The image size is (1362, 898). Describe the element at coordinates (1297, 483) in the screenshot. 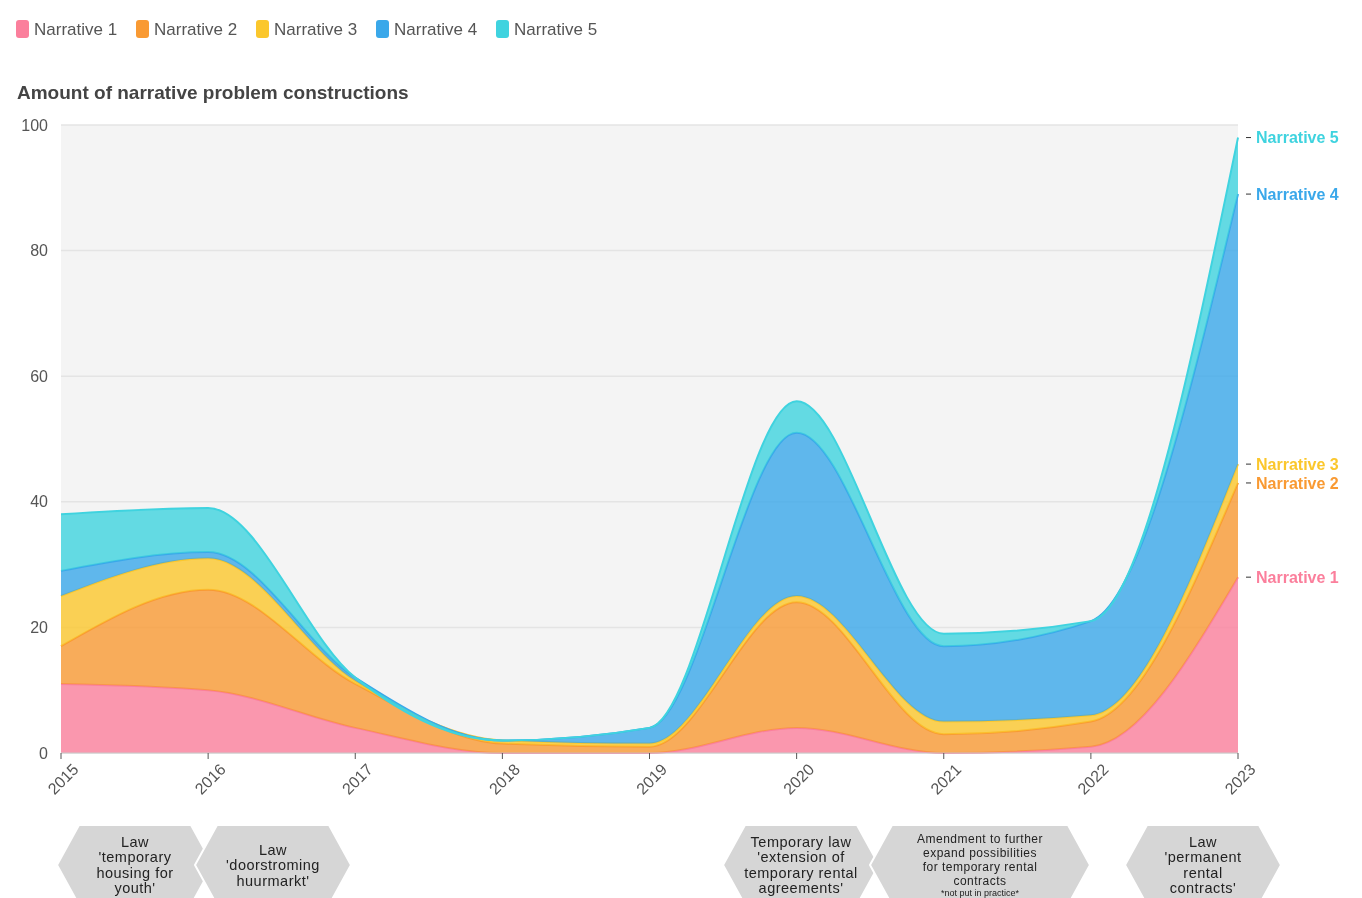

I see `text: Narrative 2` at that location.